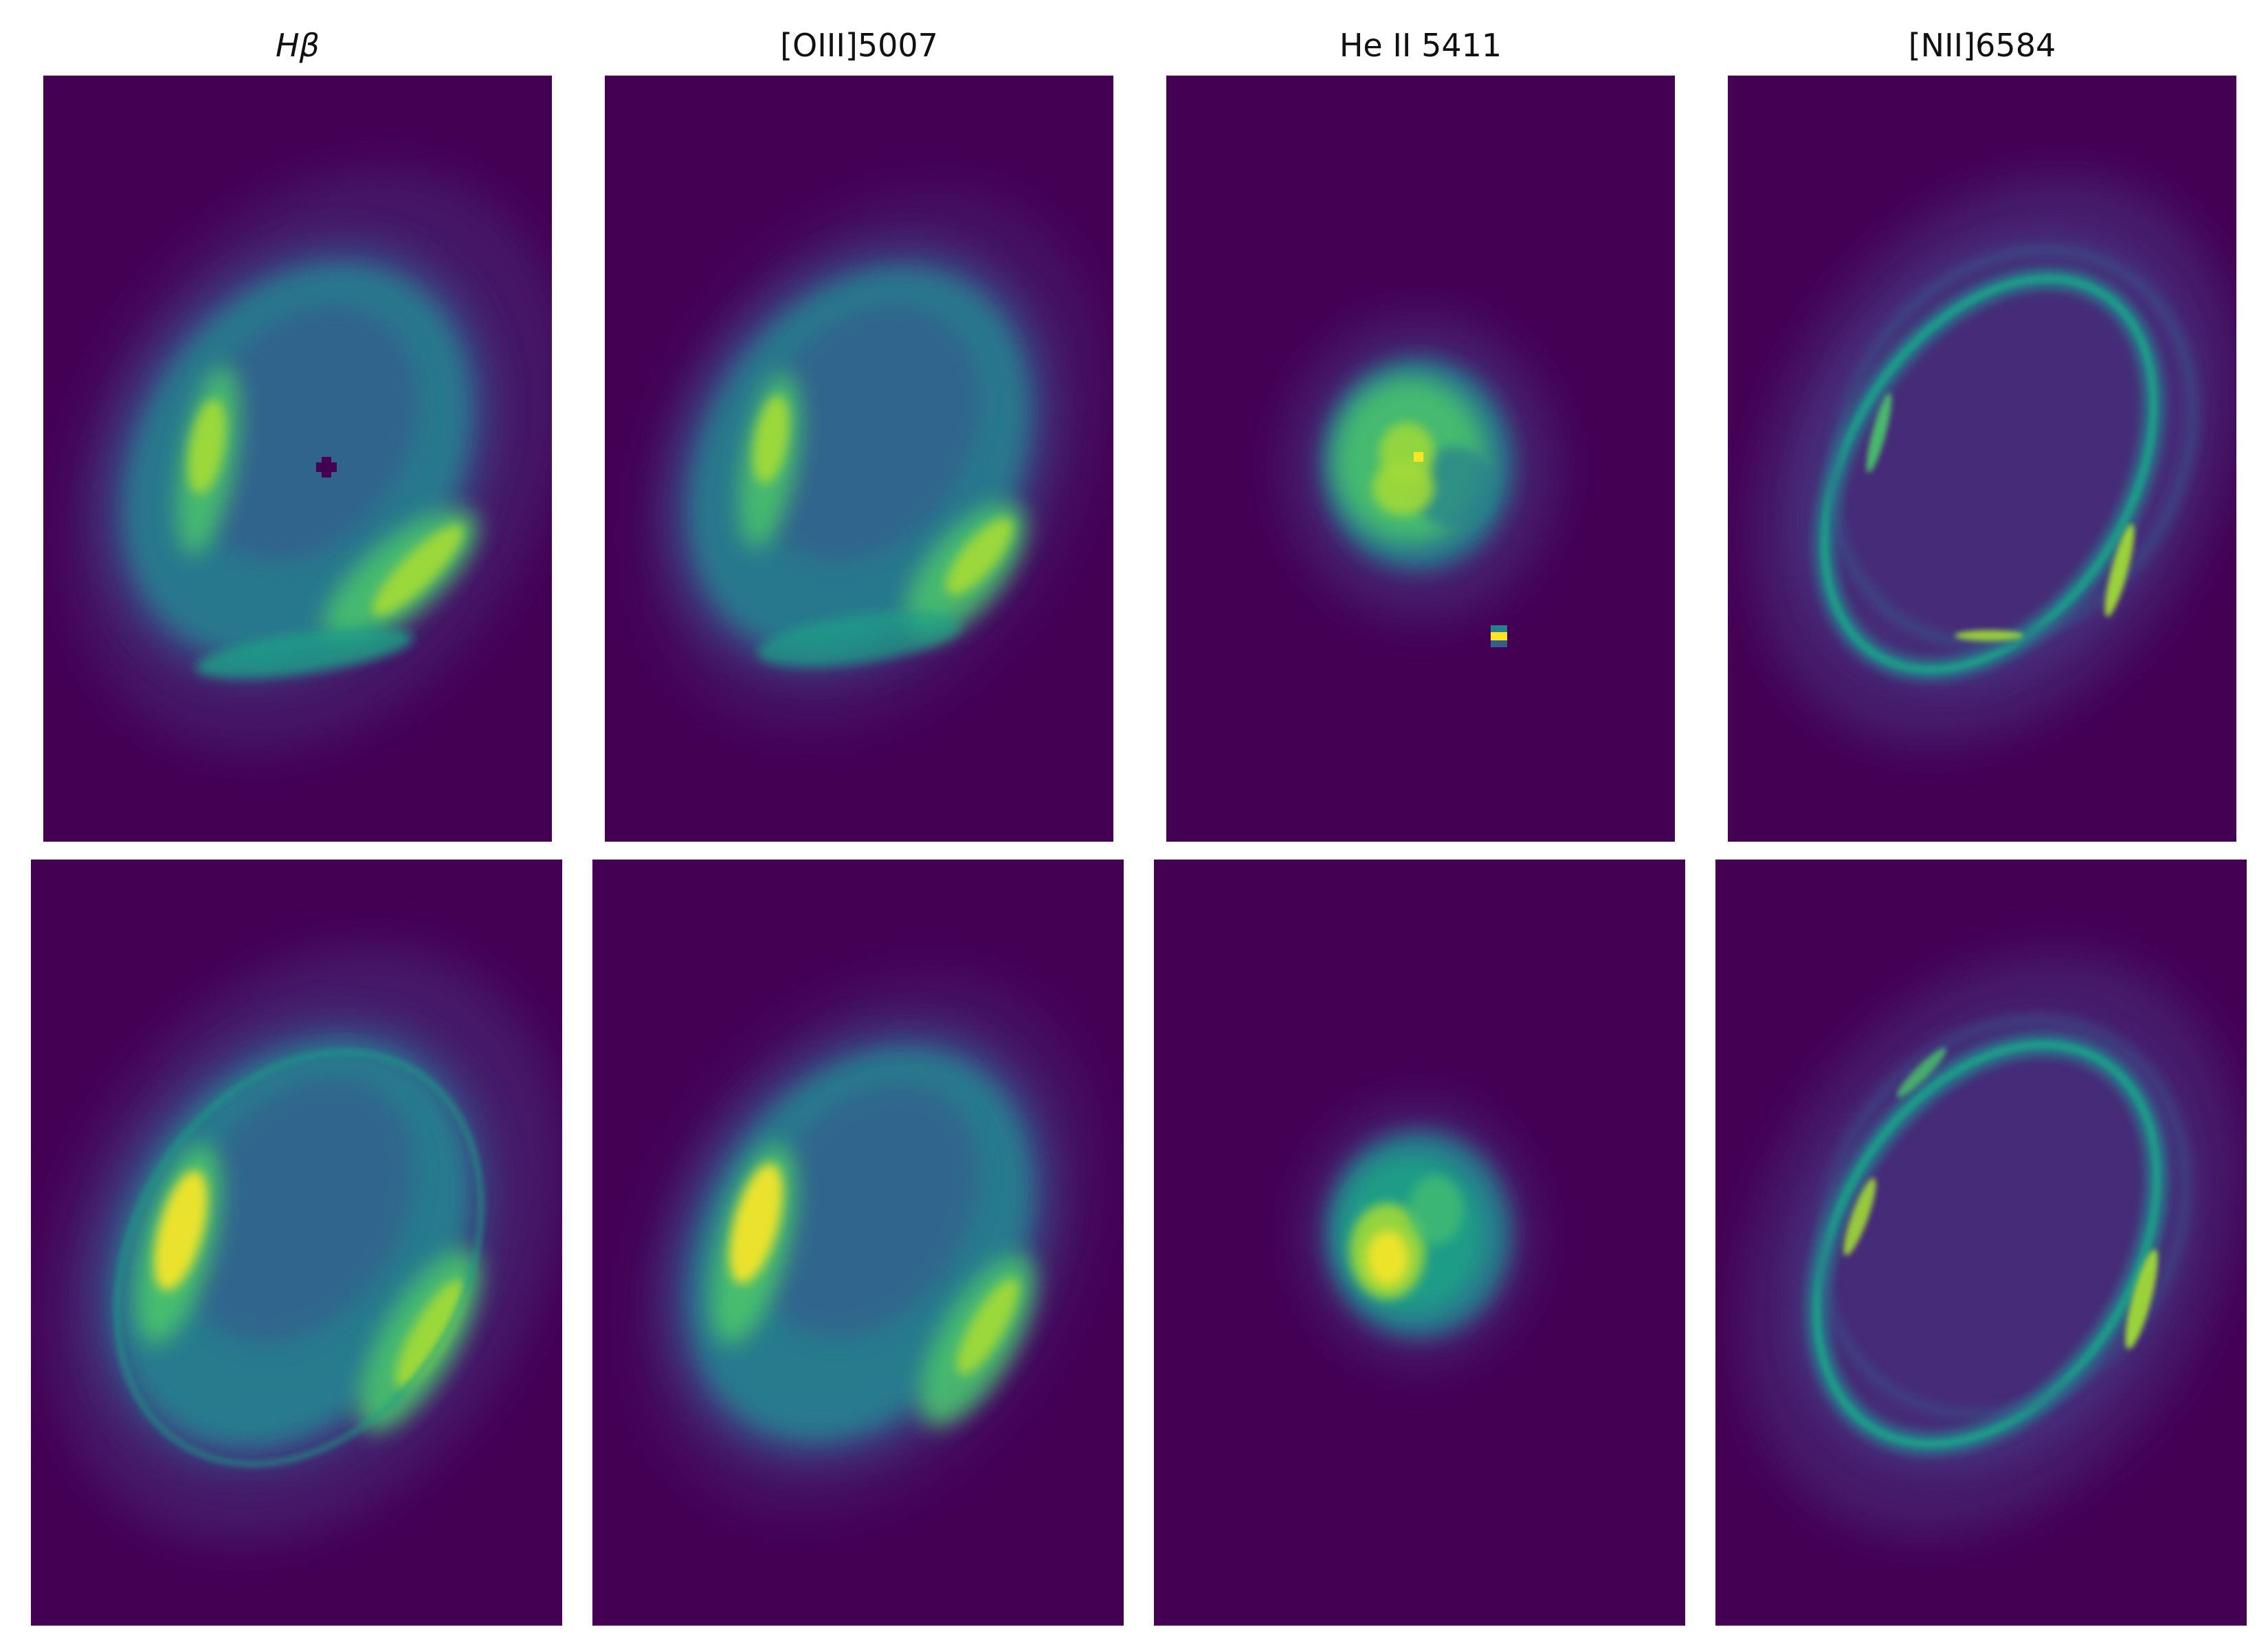  Describe the element at coordinates (1982, 45) in the screenshot. I see `column-title-nii: [NII]6584` at that location.